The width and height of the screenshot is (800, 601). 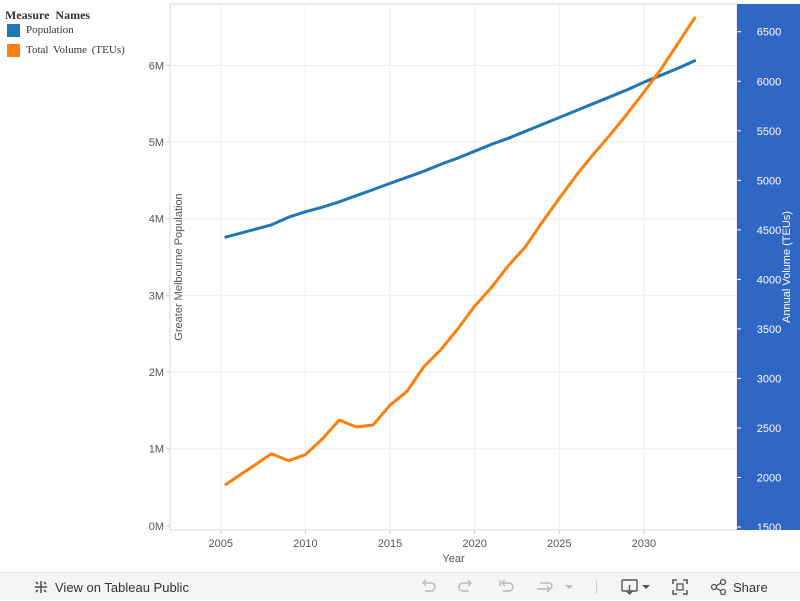 I want to click on y2-tick-label: 2500, so click(x=769, y=429).